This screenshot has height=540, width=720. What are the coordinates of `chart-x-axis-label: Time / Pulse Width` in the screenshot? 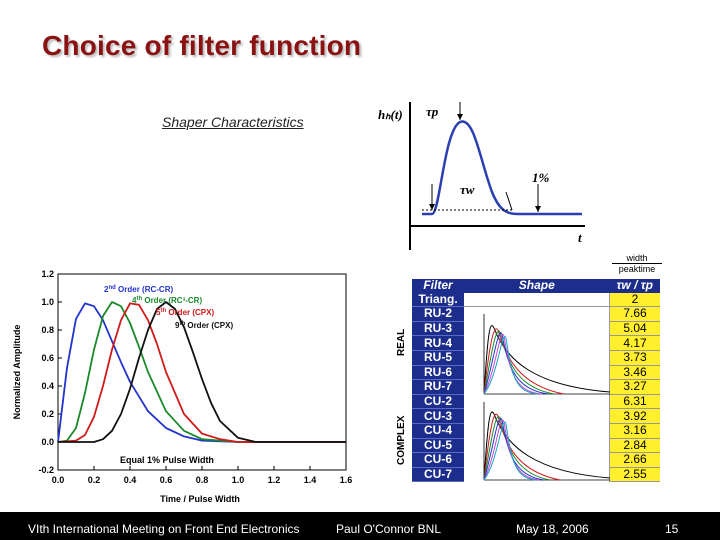 It's located at (200, 499).